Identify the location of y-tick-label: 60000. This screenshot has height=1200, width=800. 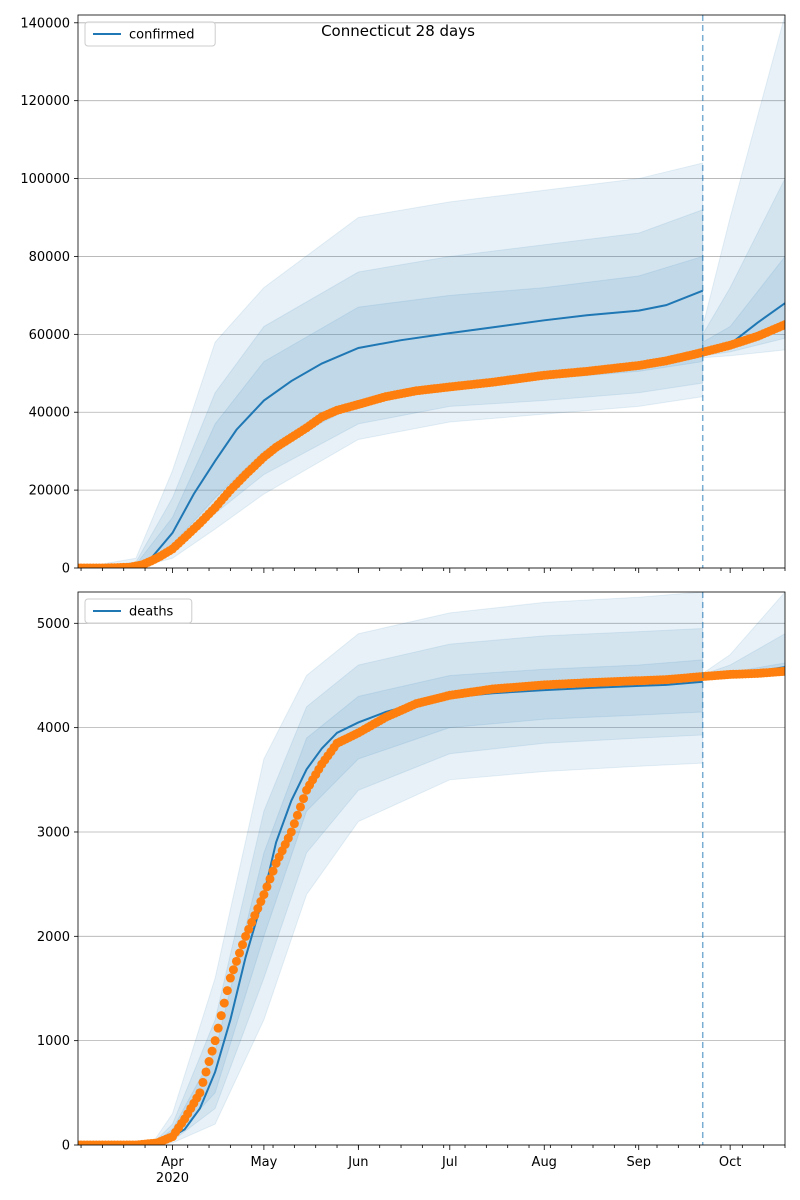
(49, 335).